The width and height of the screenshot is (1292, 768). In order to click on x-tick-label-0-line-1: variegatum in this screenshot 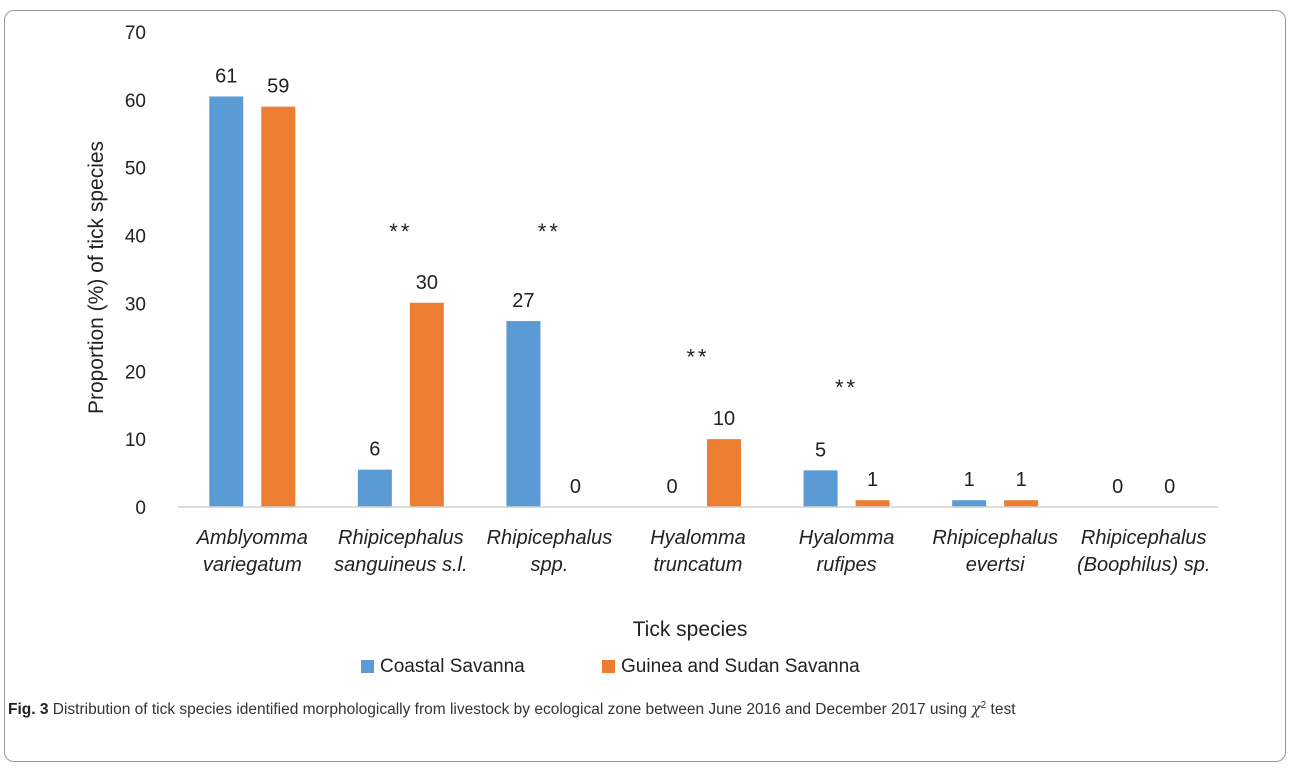, I will do `click(252, 565)`.